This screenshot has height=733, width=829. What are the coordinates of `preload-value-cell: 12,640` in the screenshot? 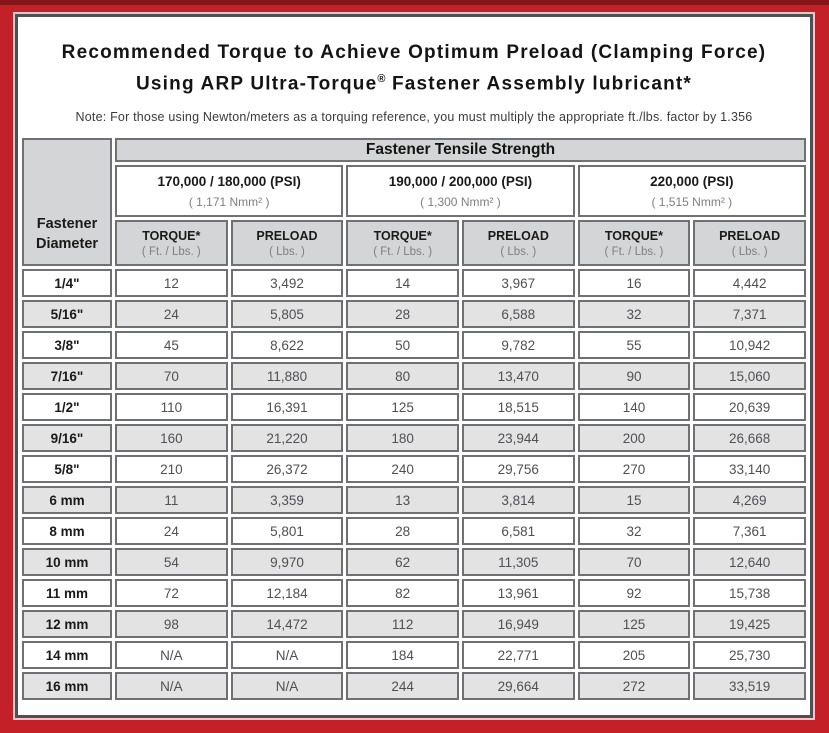 It's located at (749, 562).